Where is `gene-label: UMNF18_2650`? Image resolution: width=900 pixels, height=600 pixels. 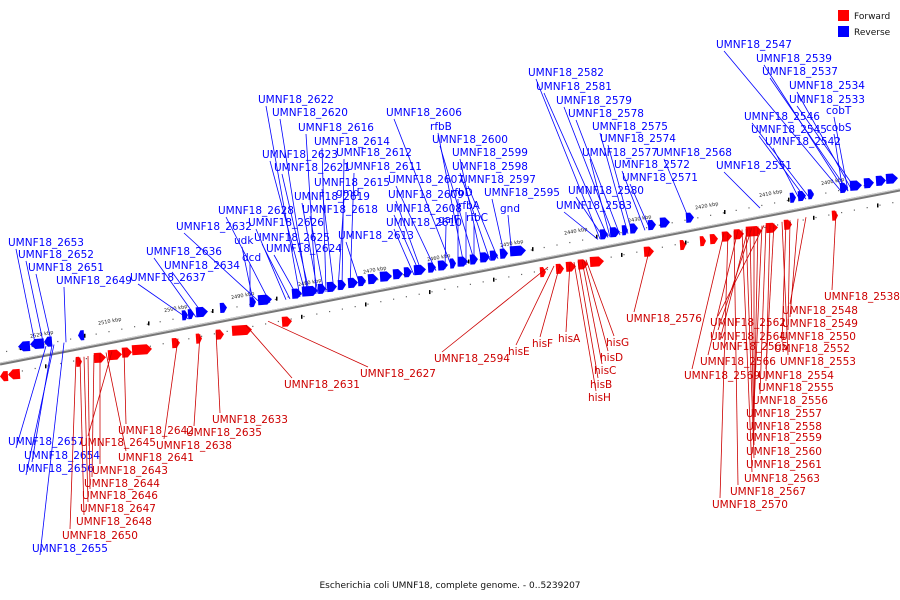
gene-label: UMNF18_2650 is located at coordinates (100, 536).